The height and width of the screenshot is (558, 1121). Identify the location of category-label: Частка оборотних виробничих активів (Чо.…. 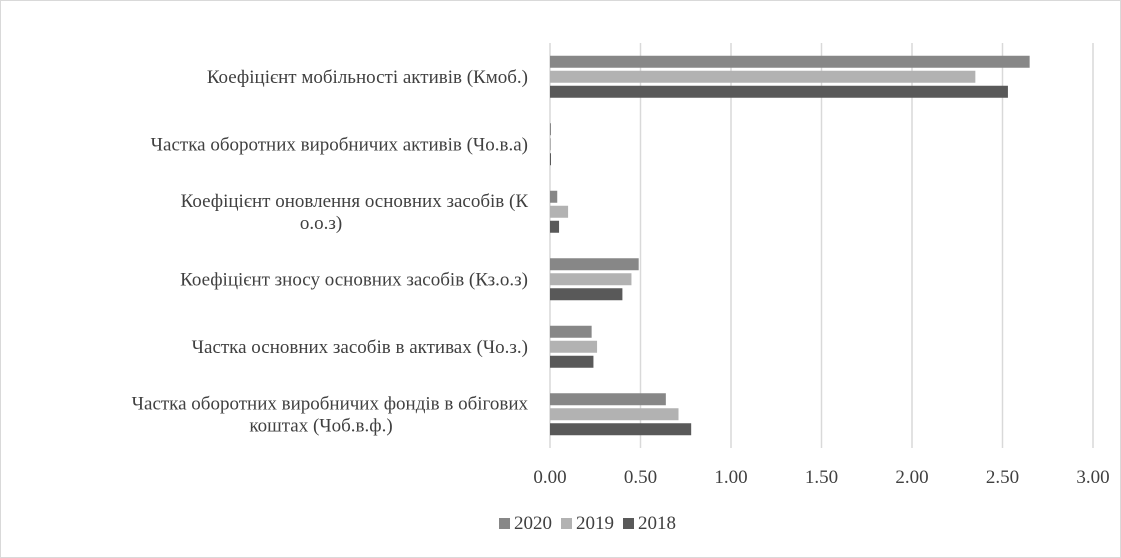
(339, 144).